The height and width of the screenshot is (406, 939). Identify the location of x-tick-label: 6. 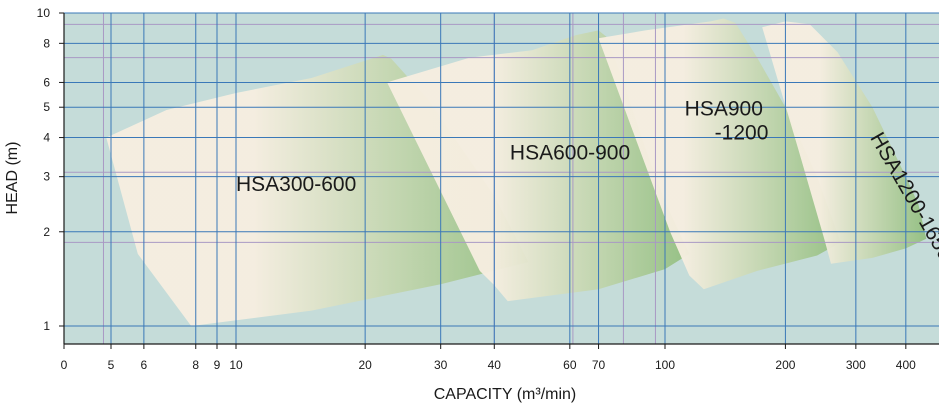
(144, 365).